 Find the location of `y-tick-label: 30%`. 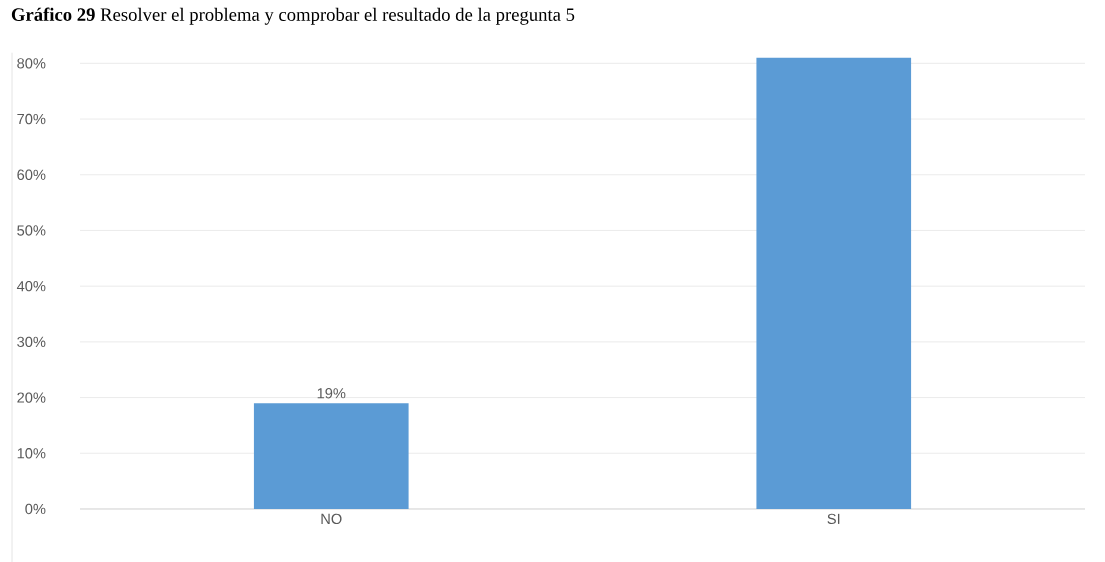

y-tick-label: 30% is located at coordinates (31, 341).